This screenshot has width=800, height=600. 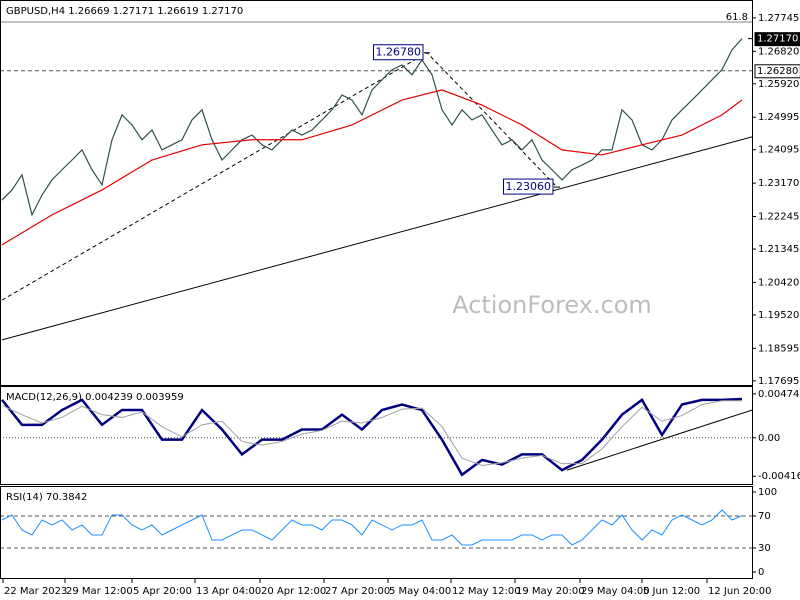 What do you see at coordinates (778, 249) in the screenshot?
I see `y-tick-label: 1.21345` at bounding box center [778, 249].